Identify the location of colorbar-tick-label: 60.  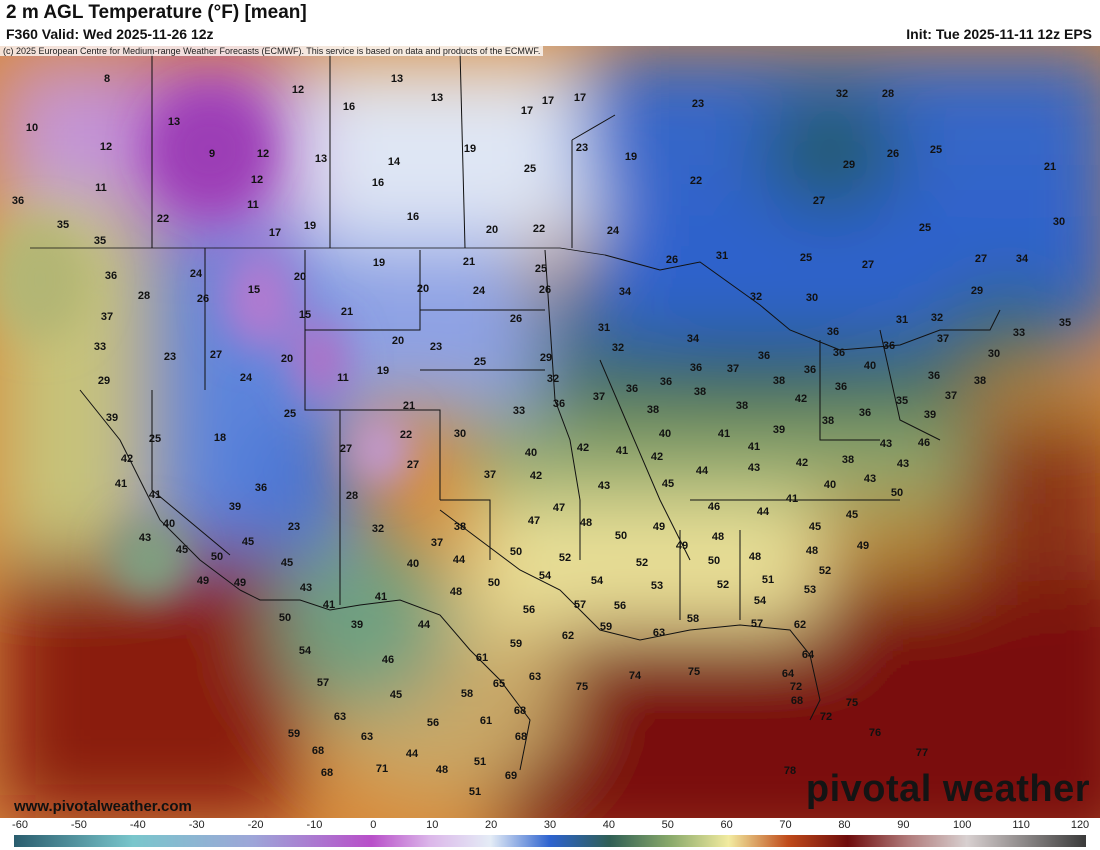
(726, 825).